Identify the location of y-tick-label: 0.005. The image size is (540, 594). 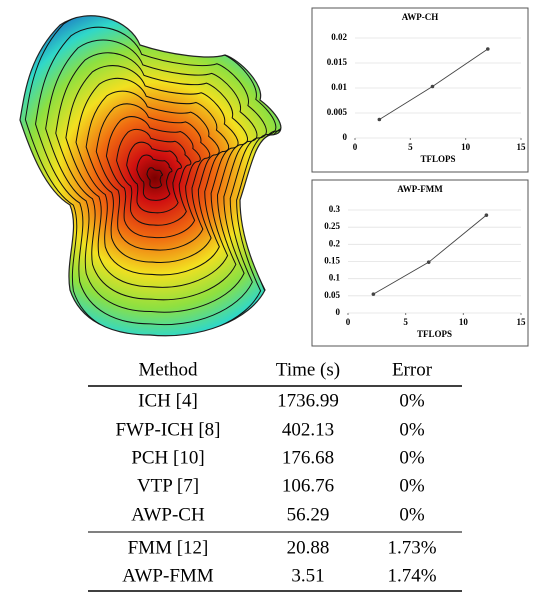
(337, 112).